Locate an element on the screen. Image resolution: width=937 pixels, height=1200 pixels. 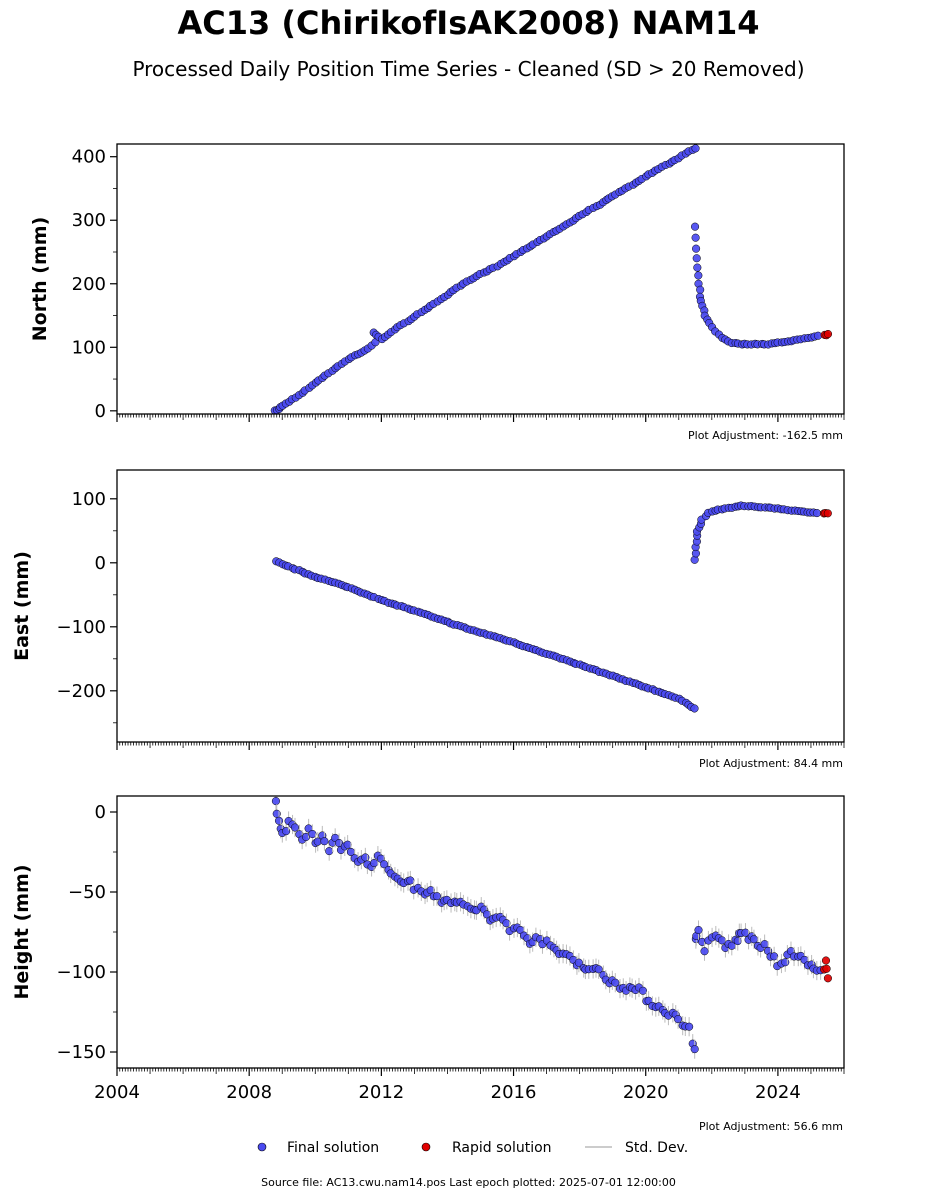
north-plot-adjustment: Plot Adjustment: -162.5 mm is located at coordinates (765, 435).